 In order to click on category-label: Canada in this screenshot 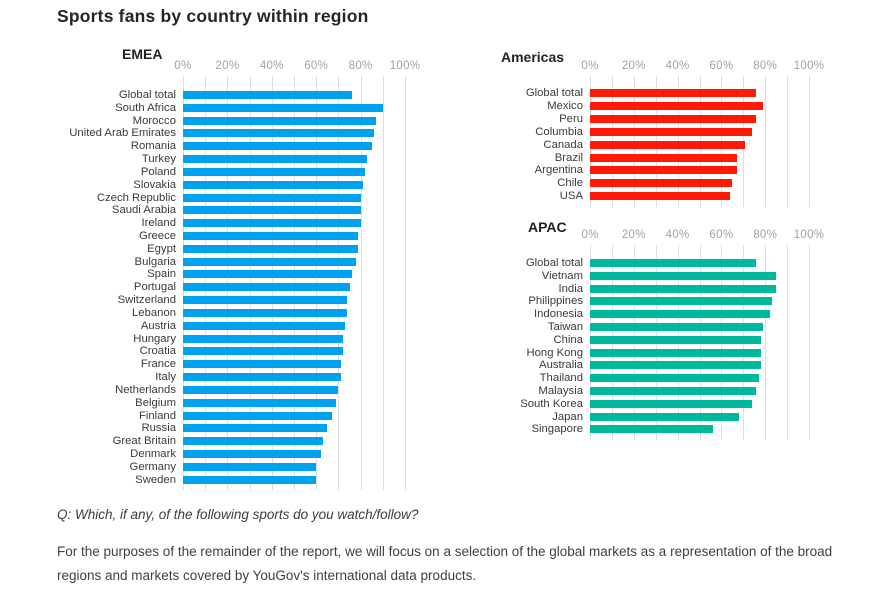, I will do `click(563, 144)`.